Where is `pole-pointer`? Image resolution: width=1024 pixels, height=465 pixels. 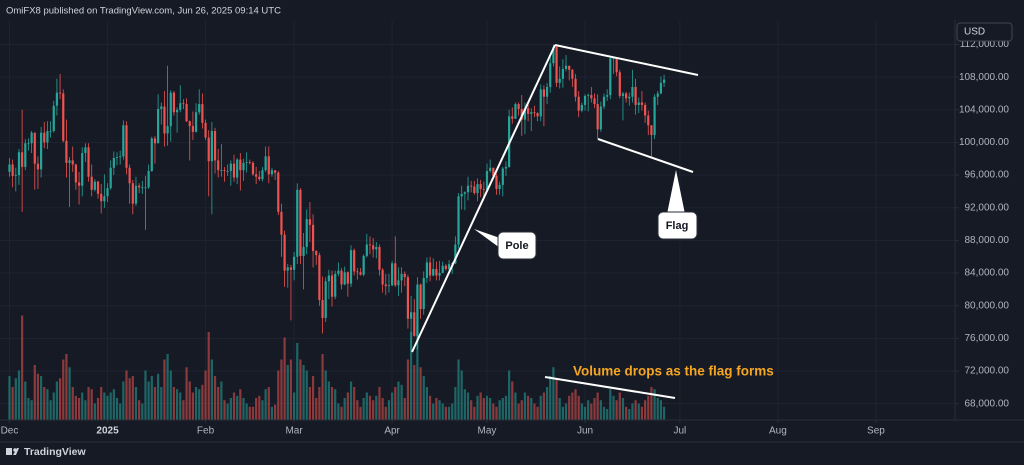
pole-pointer is located at coordinates (487, 238).